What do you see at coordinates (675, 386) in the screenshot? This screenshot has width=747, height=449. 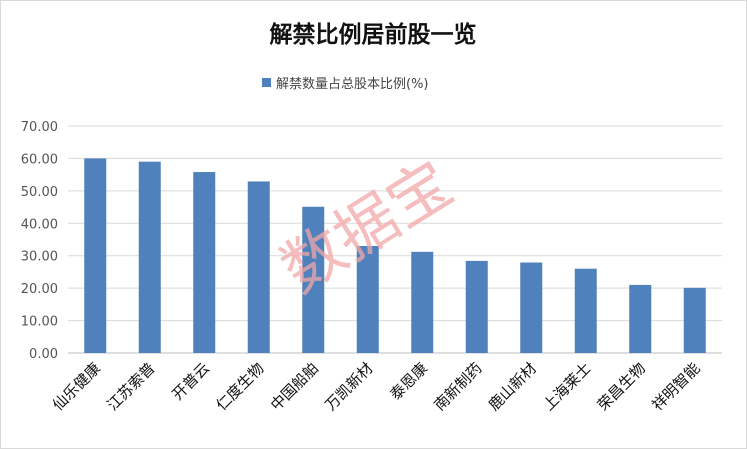 I see `x-tick-label: 祥明智能` at bounding box center [675, 386].